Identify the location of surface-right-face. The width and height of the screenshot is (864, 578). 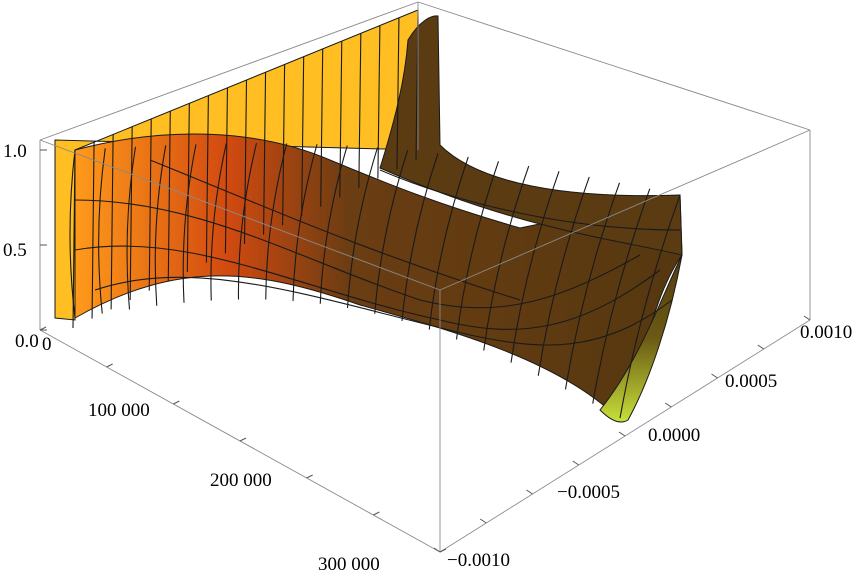
(531, 135).